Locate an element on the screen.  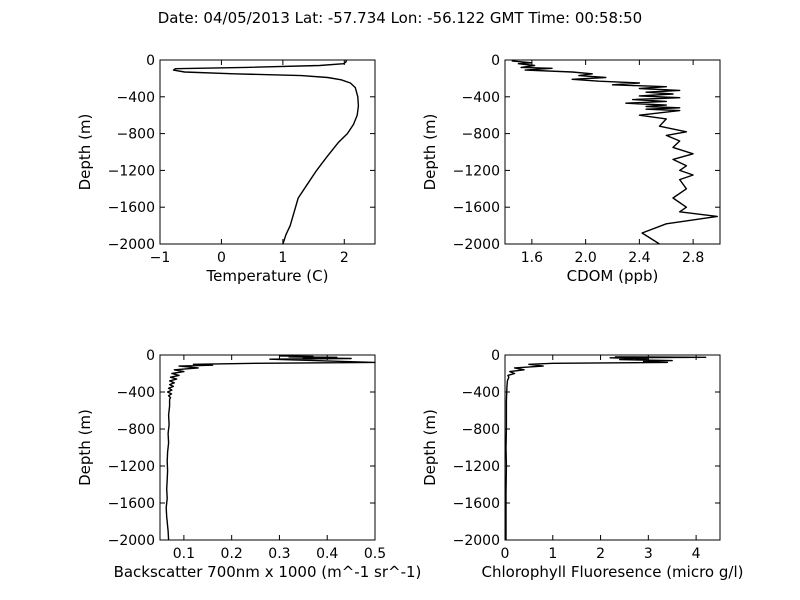
cdom-x-tick-label: 2.4 is located at coordinates (639, 258).